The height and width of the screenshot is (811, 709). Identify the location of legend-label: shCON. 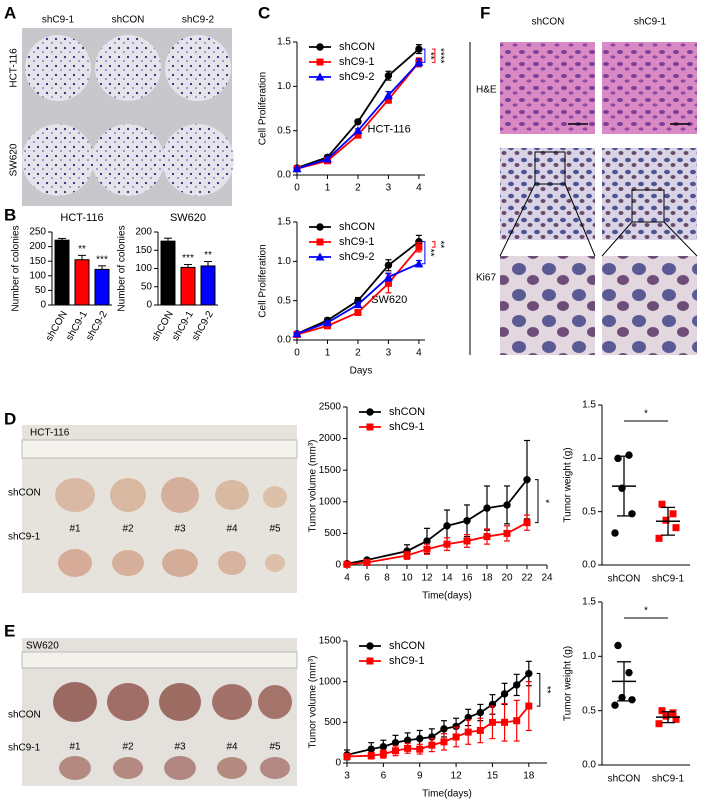
(407, 646).